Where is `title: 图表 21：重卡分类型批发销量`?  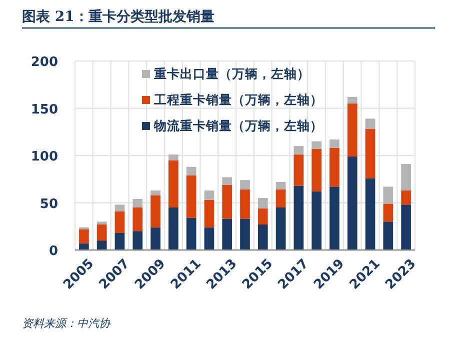 title: 图表 21：重卡分类型批发销量 is located at coordinates (118, 17).